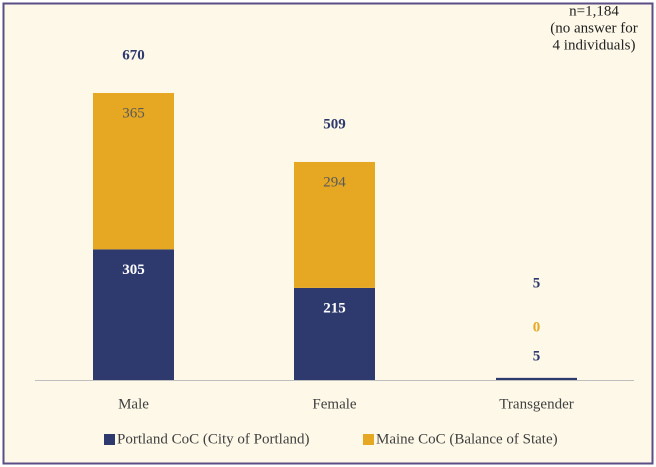  I want to click on annotation: 4 individuals), so click(594, 45).